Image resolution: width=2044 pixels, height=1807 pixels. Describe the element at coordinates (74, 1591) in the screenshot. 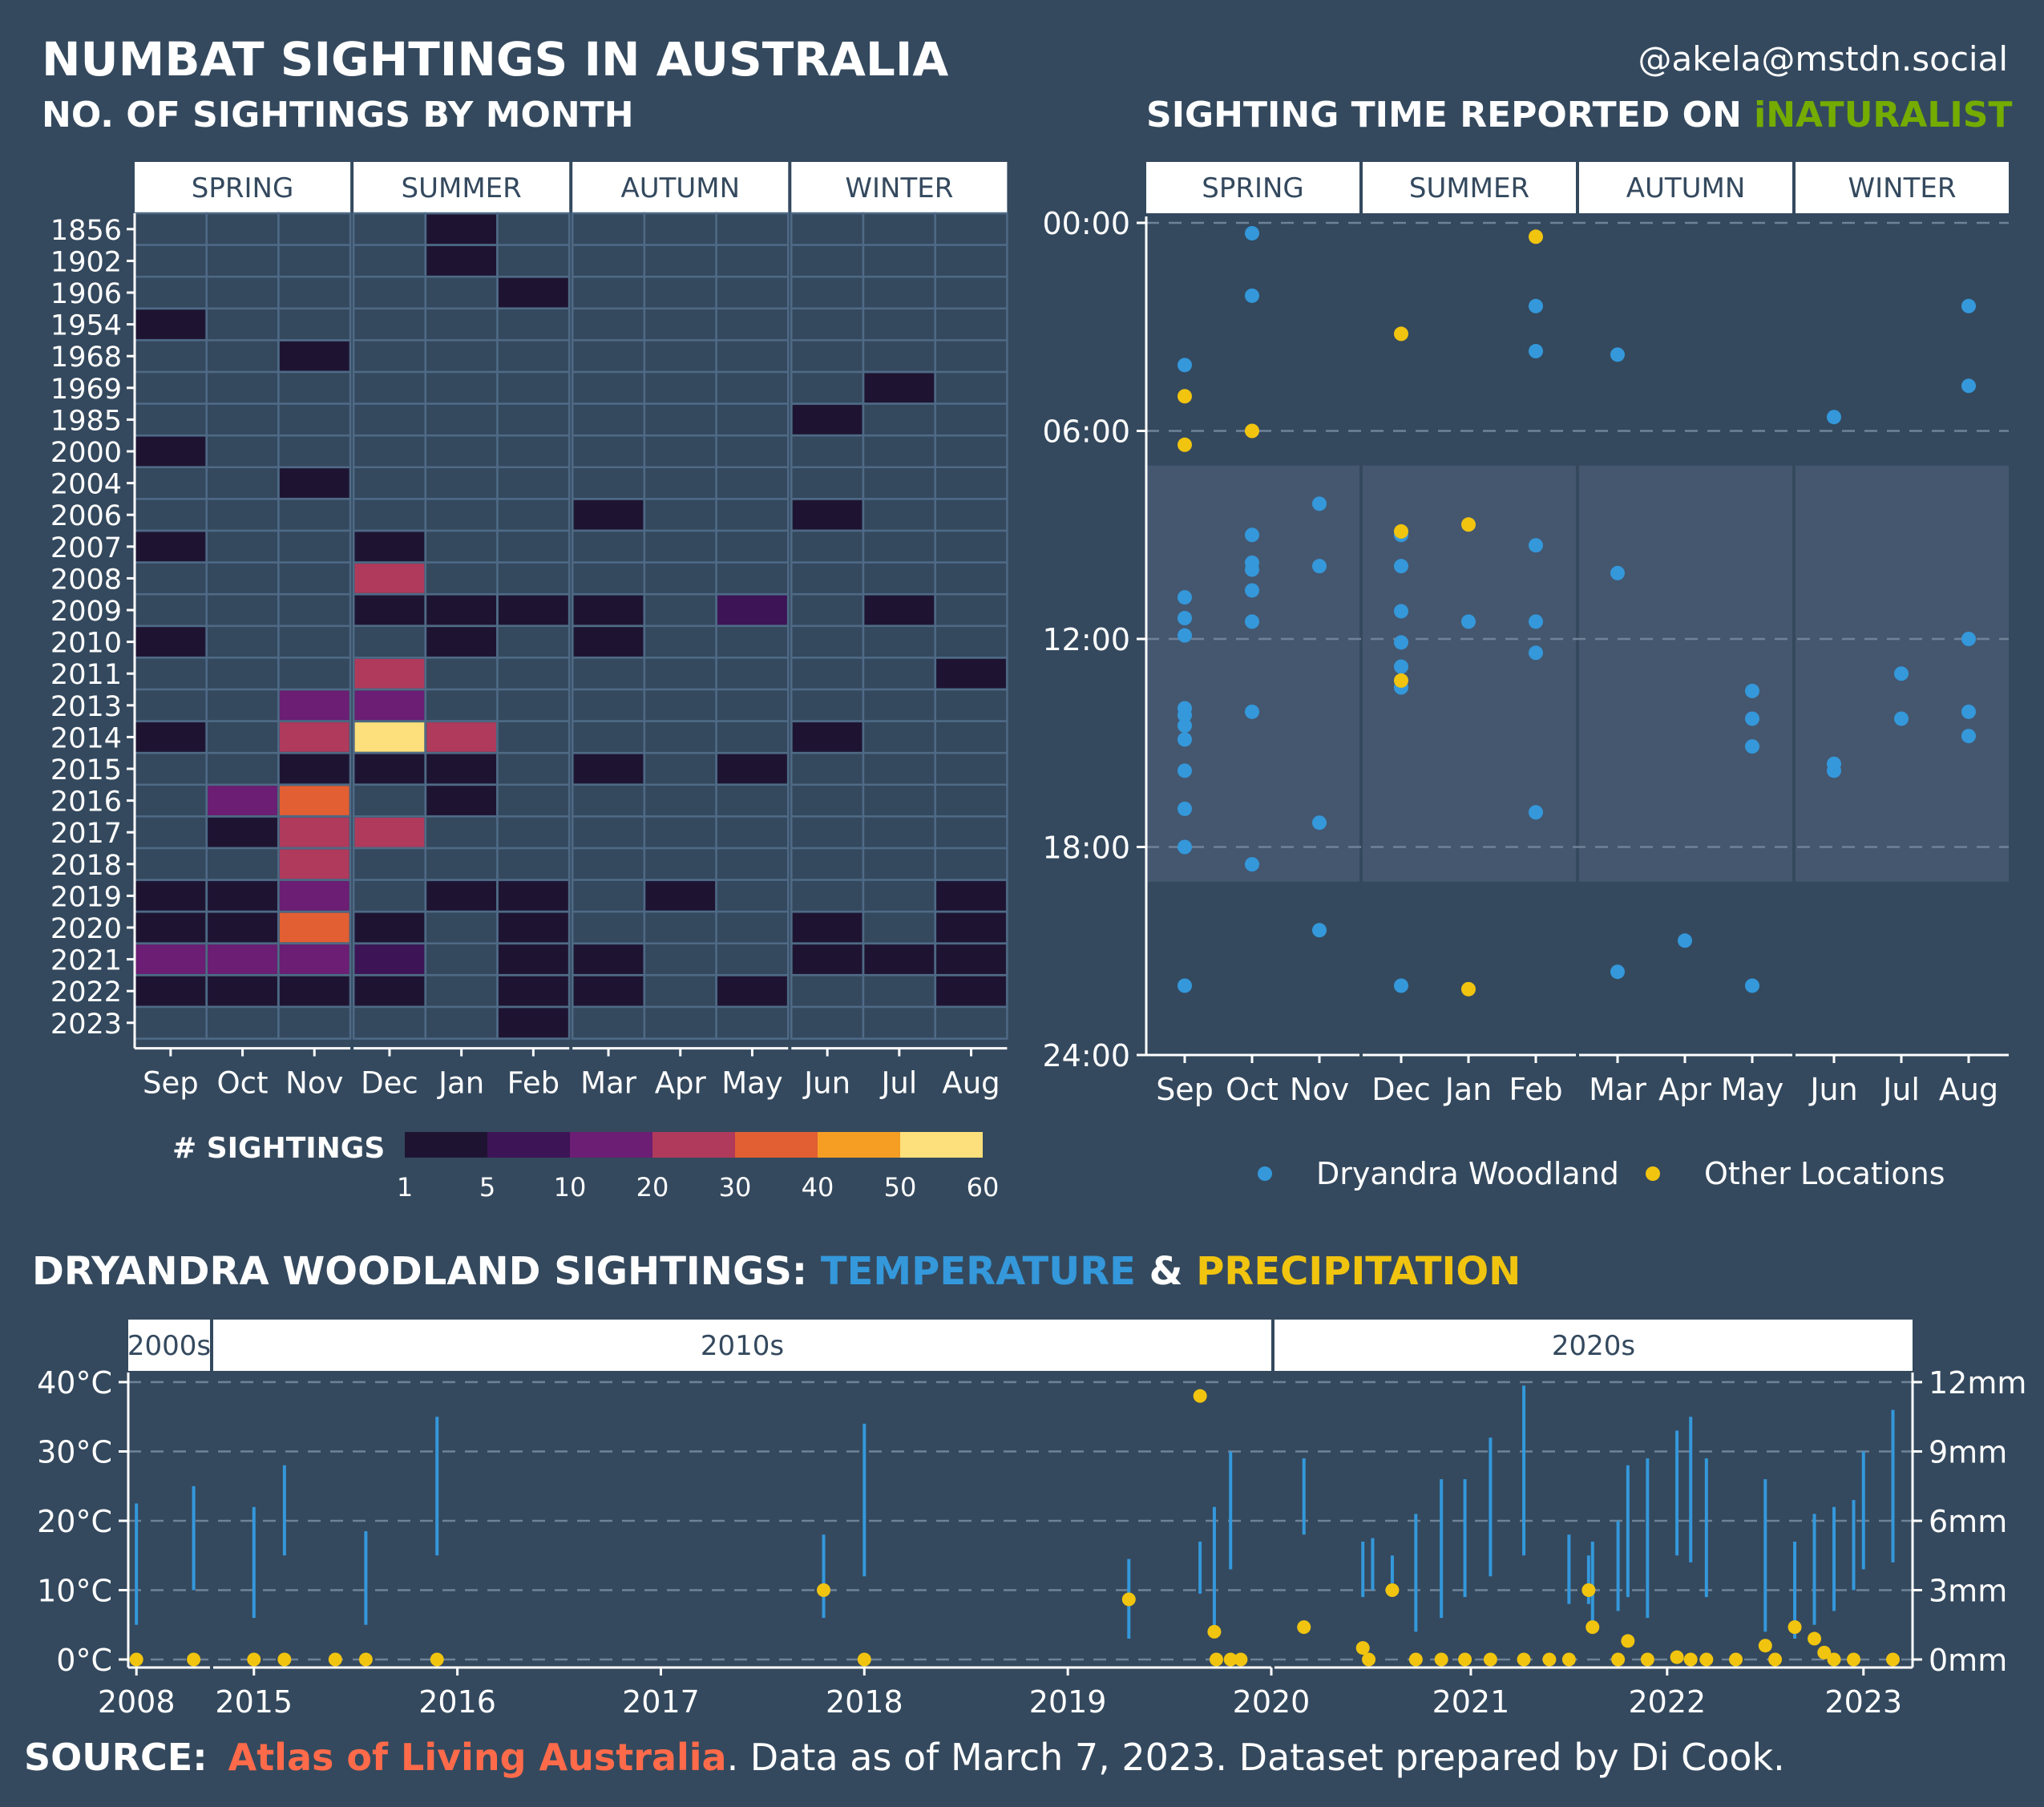

I see `temp-y-label: 10°C` at that location.